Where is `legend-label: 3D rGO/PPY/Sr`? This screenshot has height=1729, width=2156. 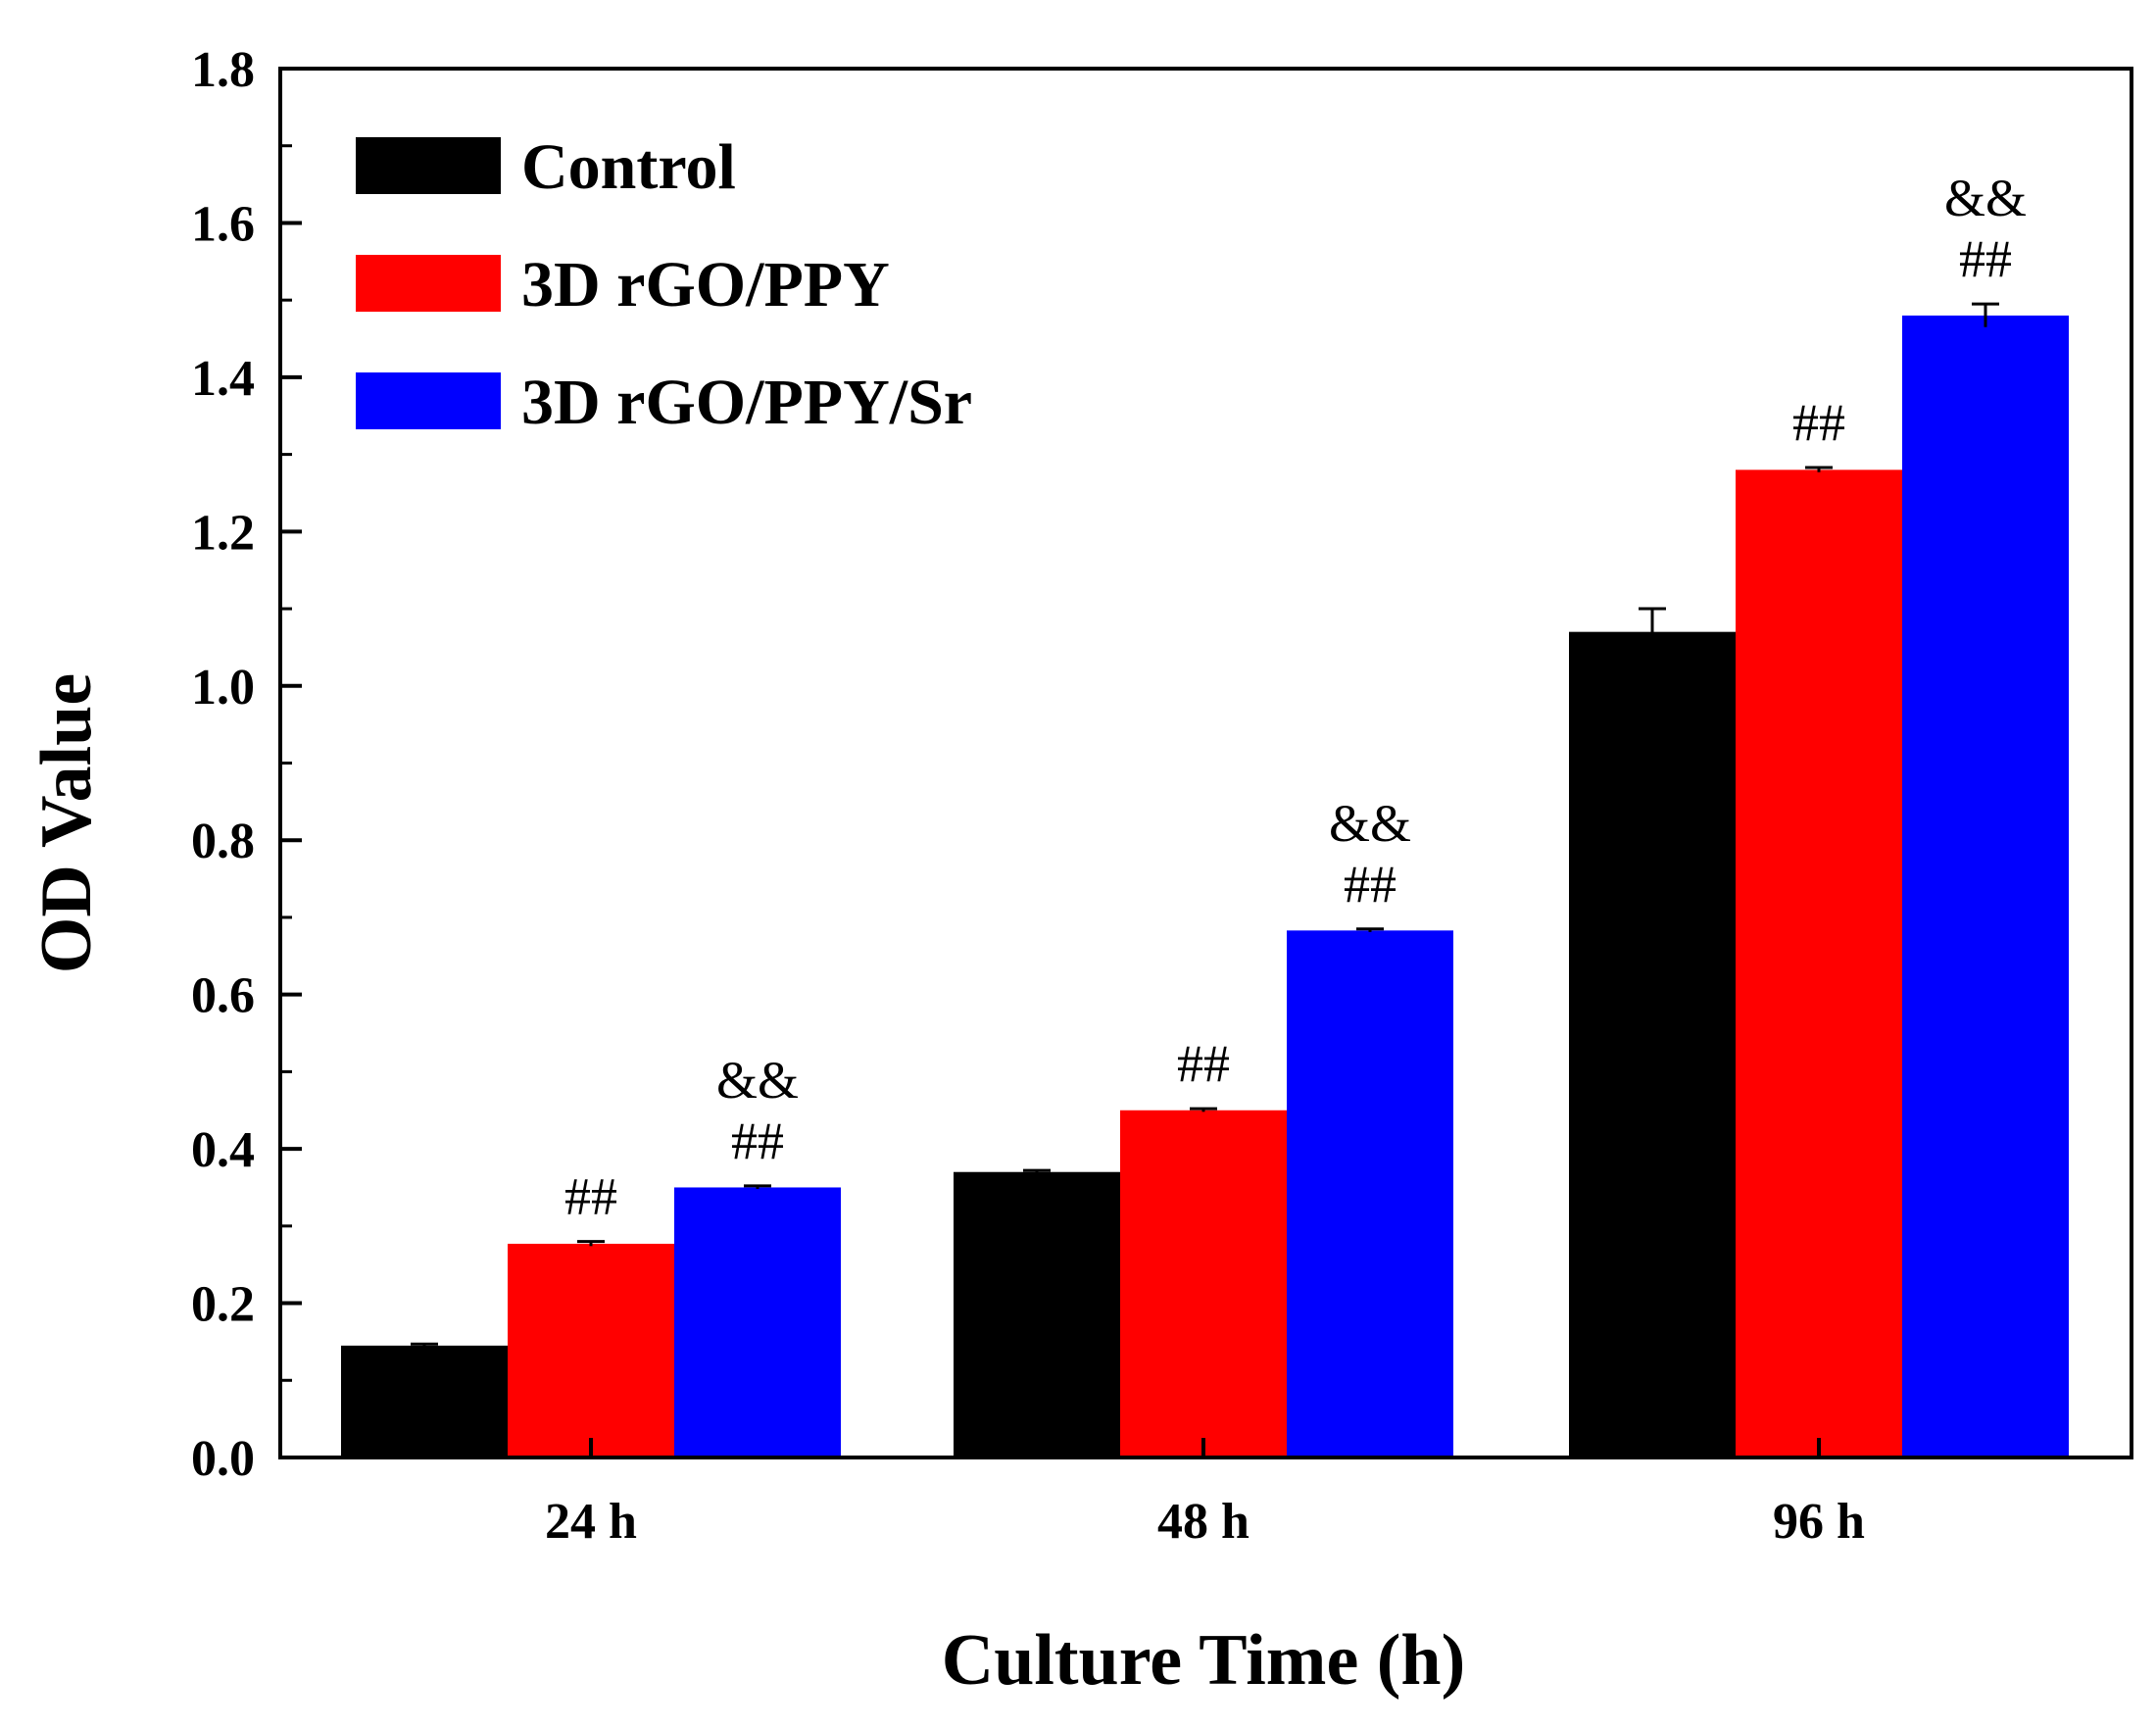 legend-label: 3D rGO/PPY/Sr is located at coordinates (746, 402).